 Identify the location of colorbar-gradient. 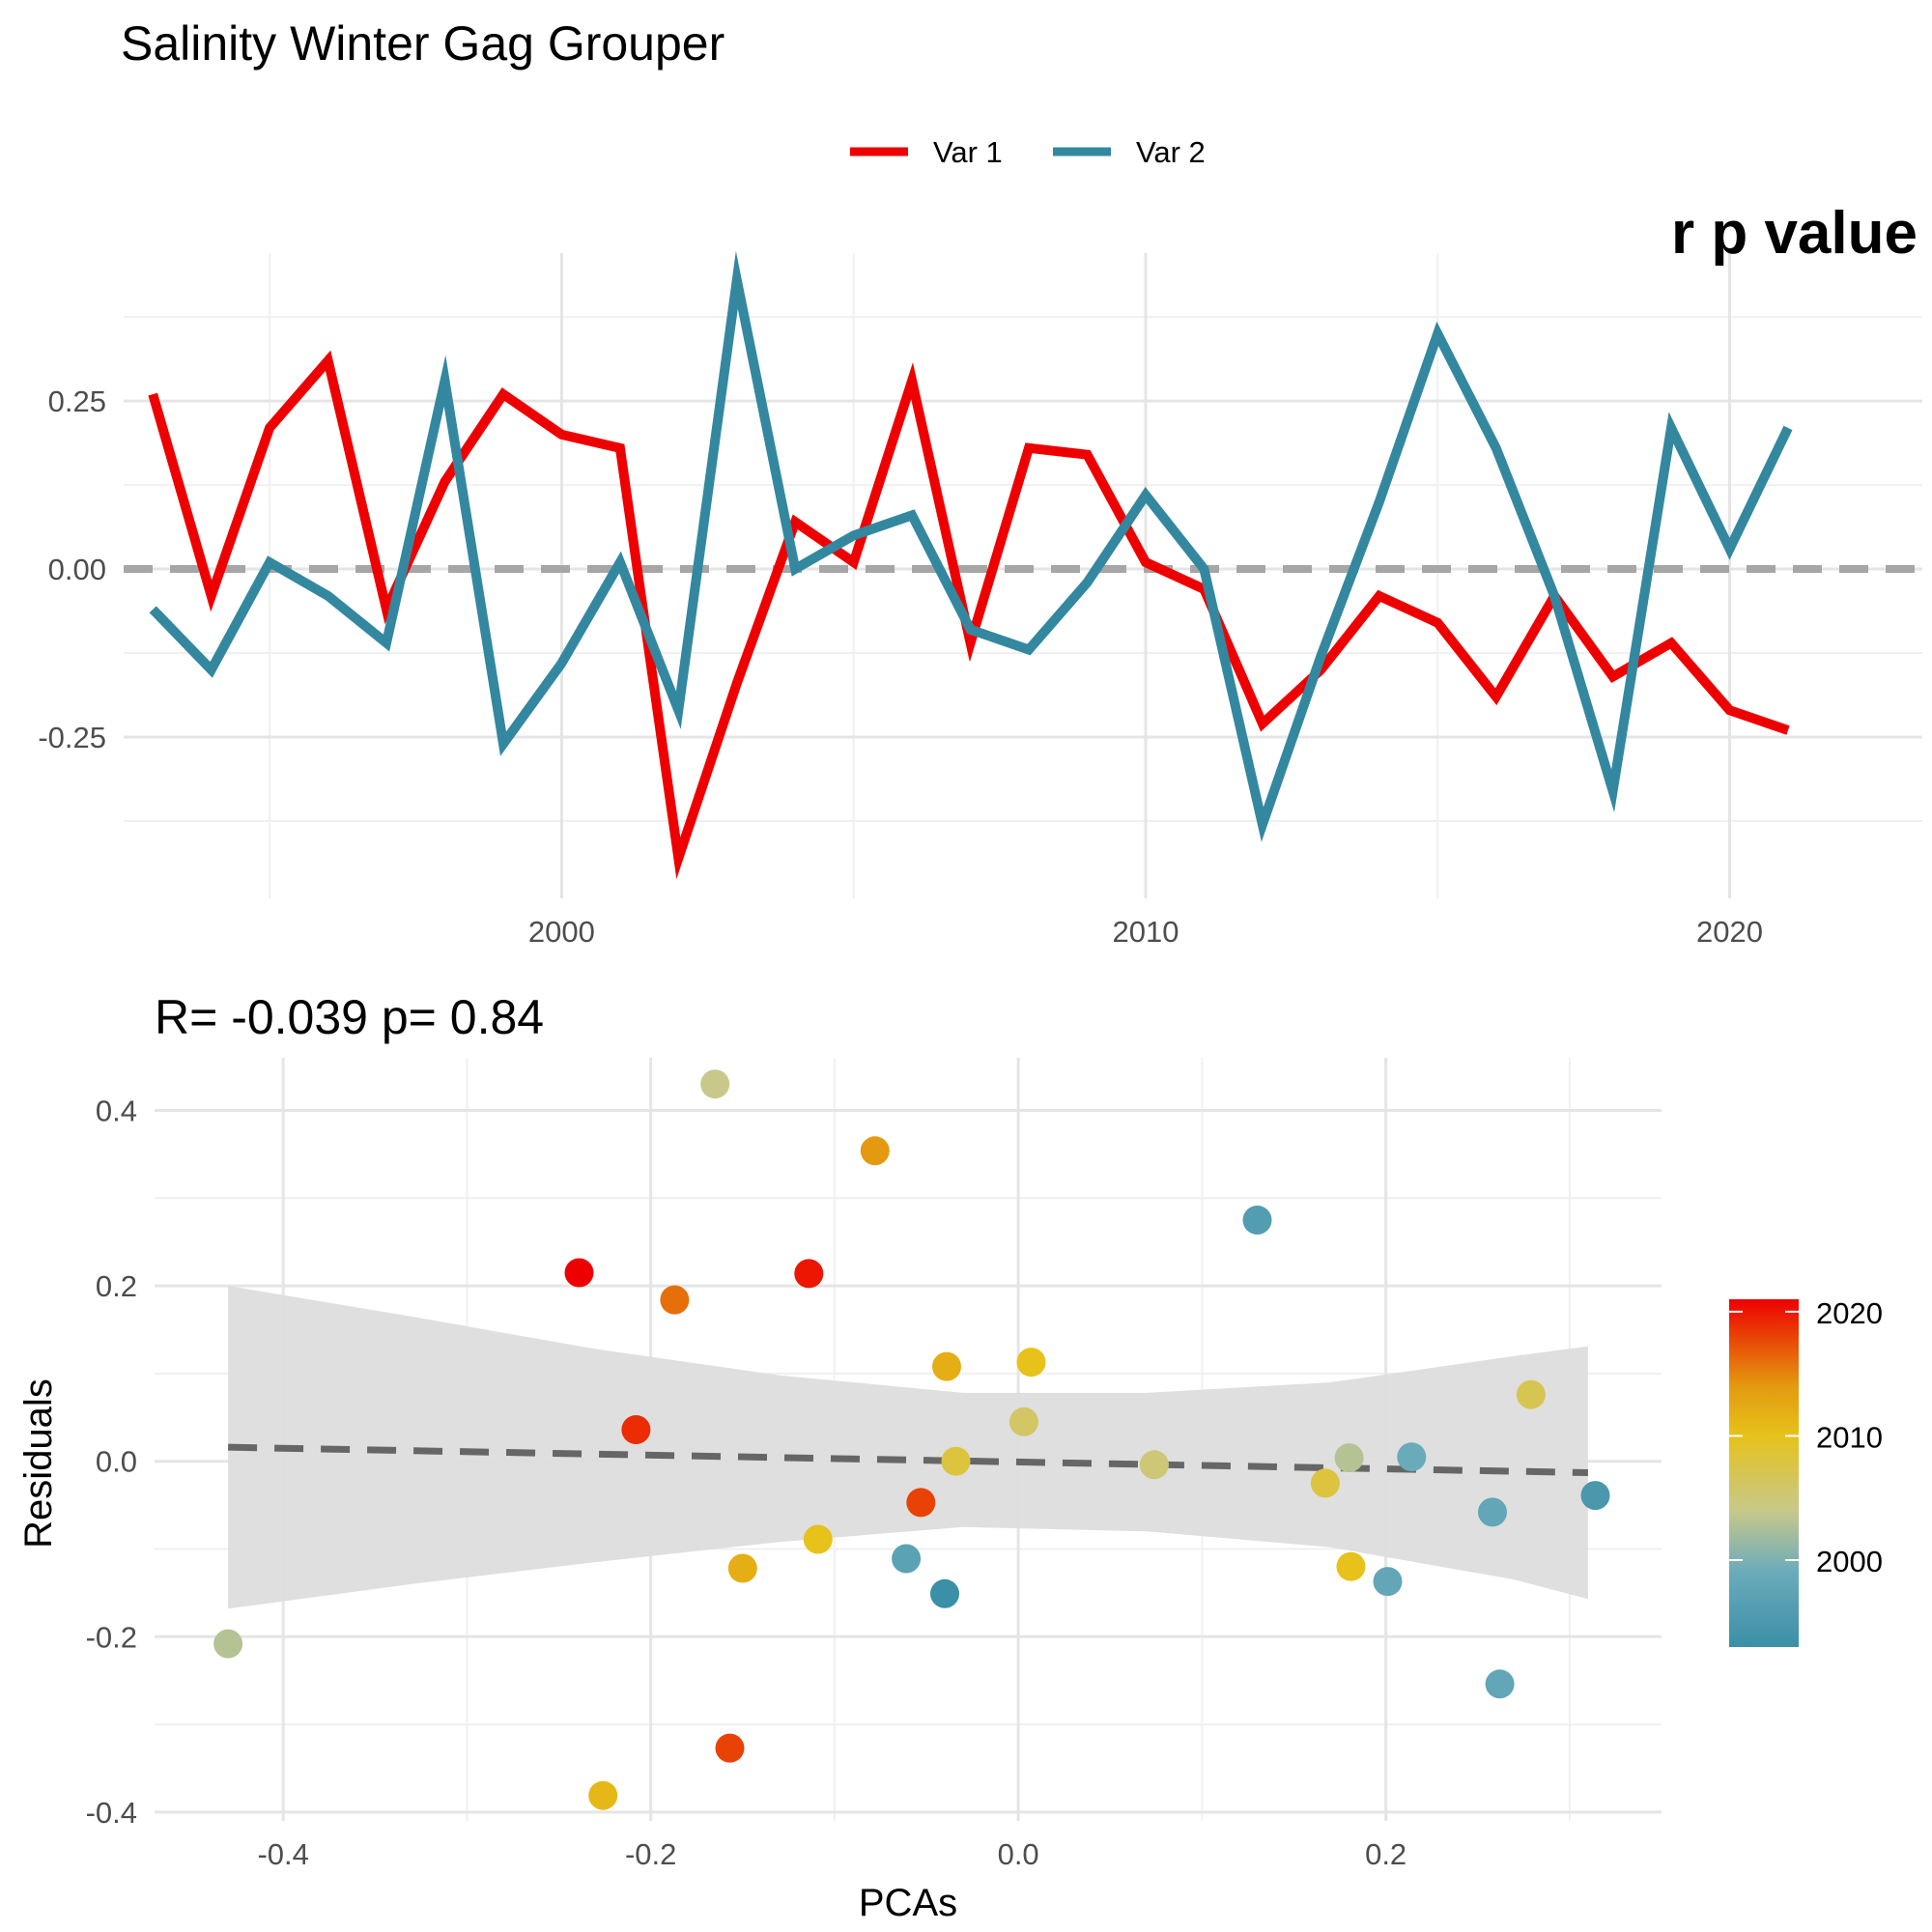
(1764, 1473).